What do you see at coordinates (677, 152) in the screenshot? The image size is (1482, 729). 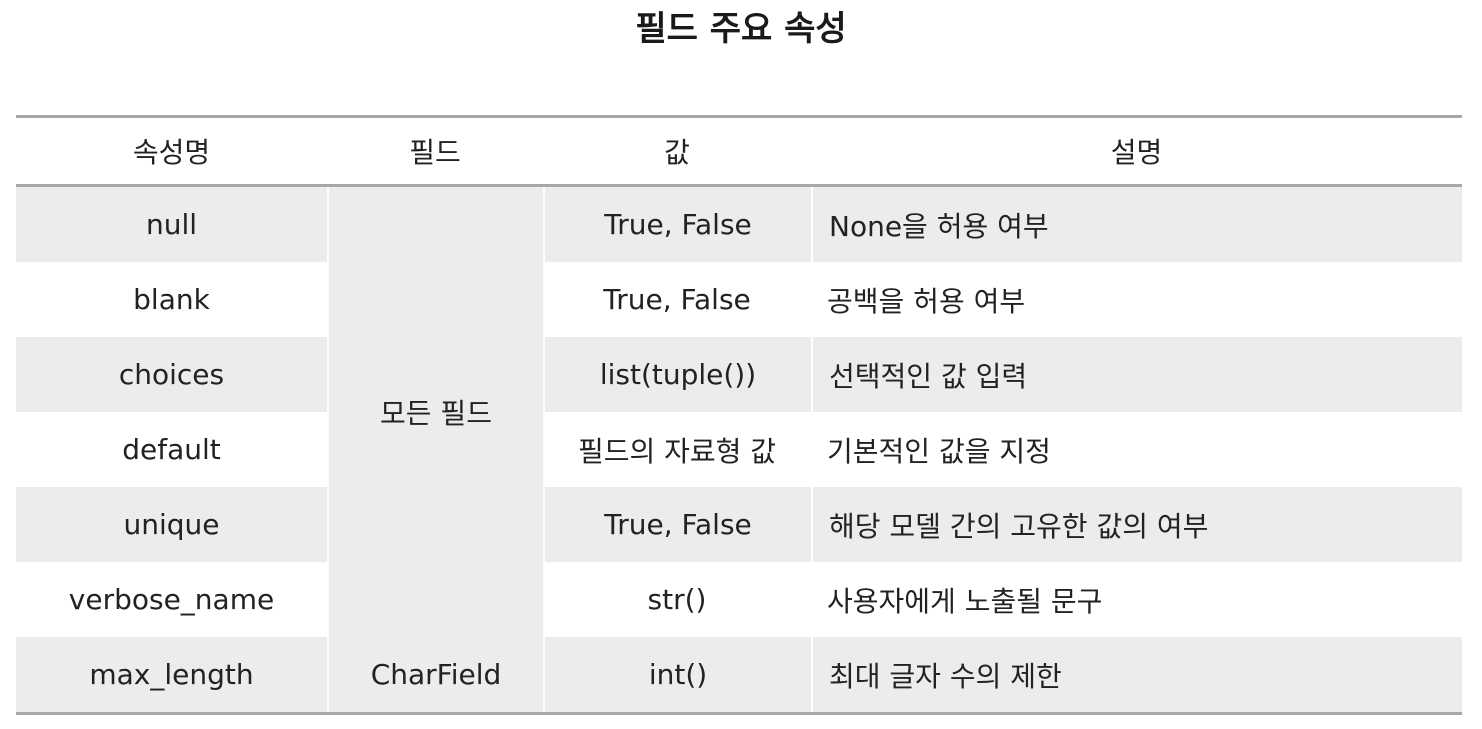 I see `header-value: 값` at bounding box center [677, 152].